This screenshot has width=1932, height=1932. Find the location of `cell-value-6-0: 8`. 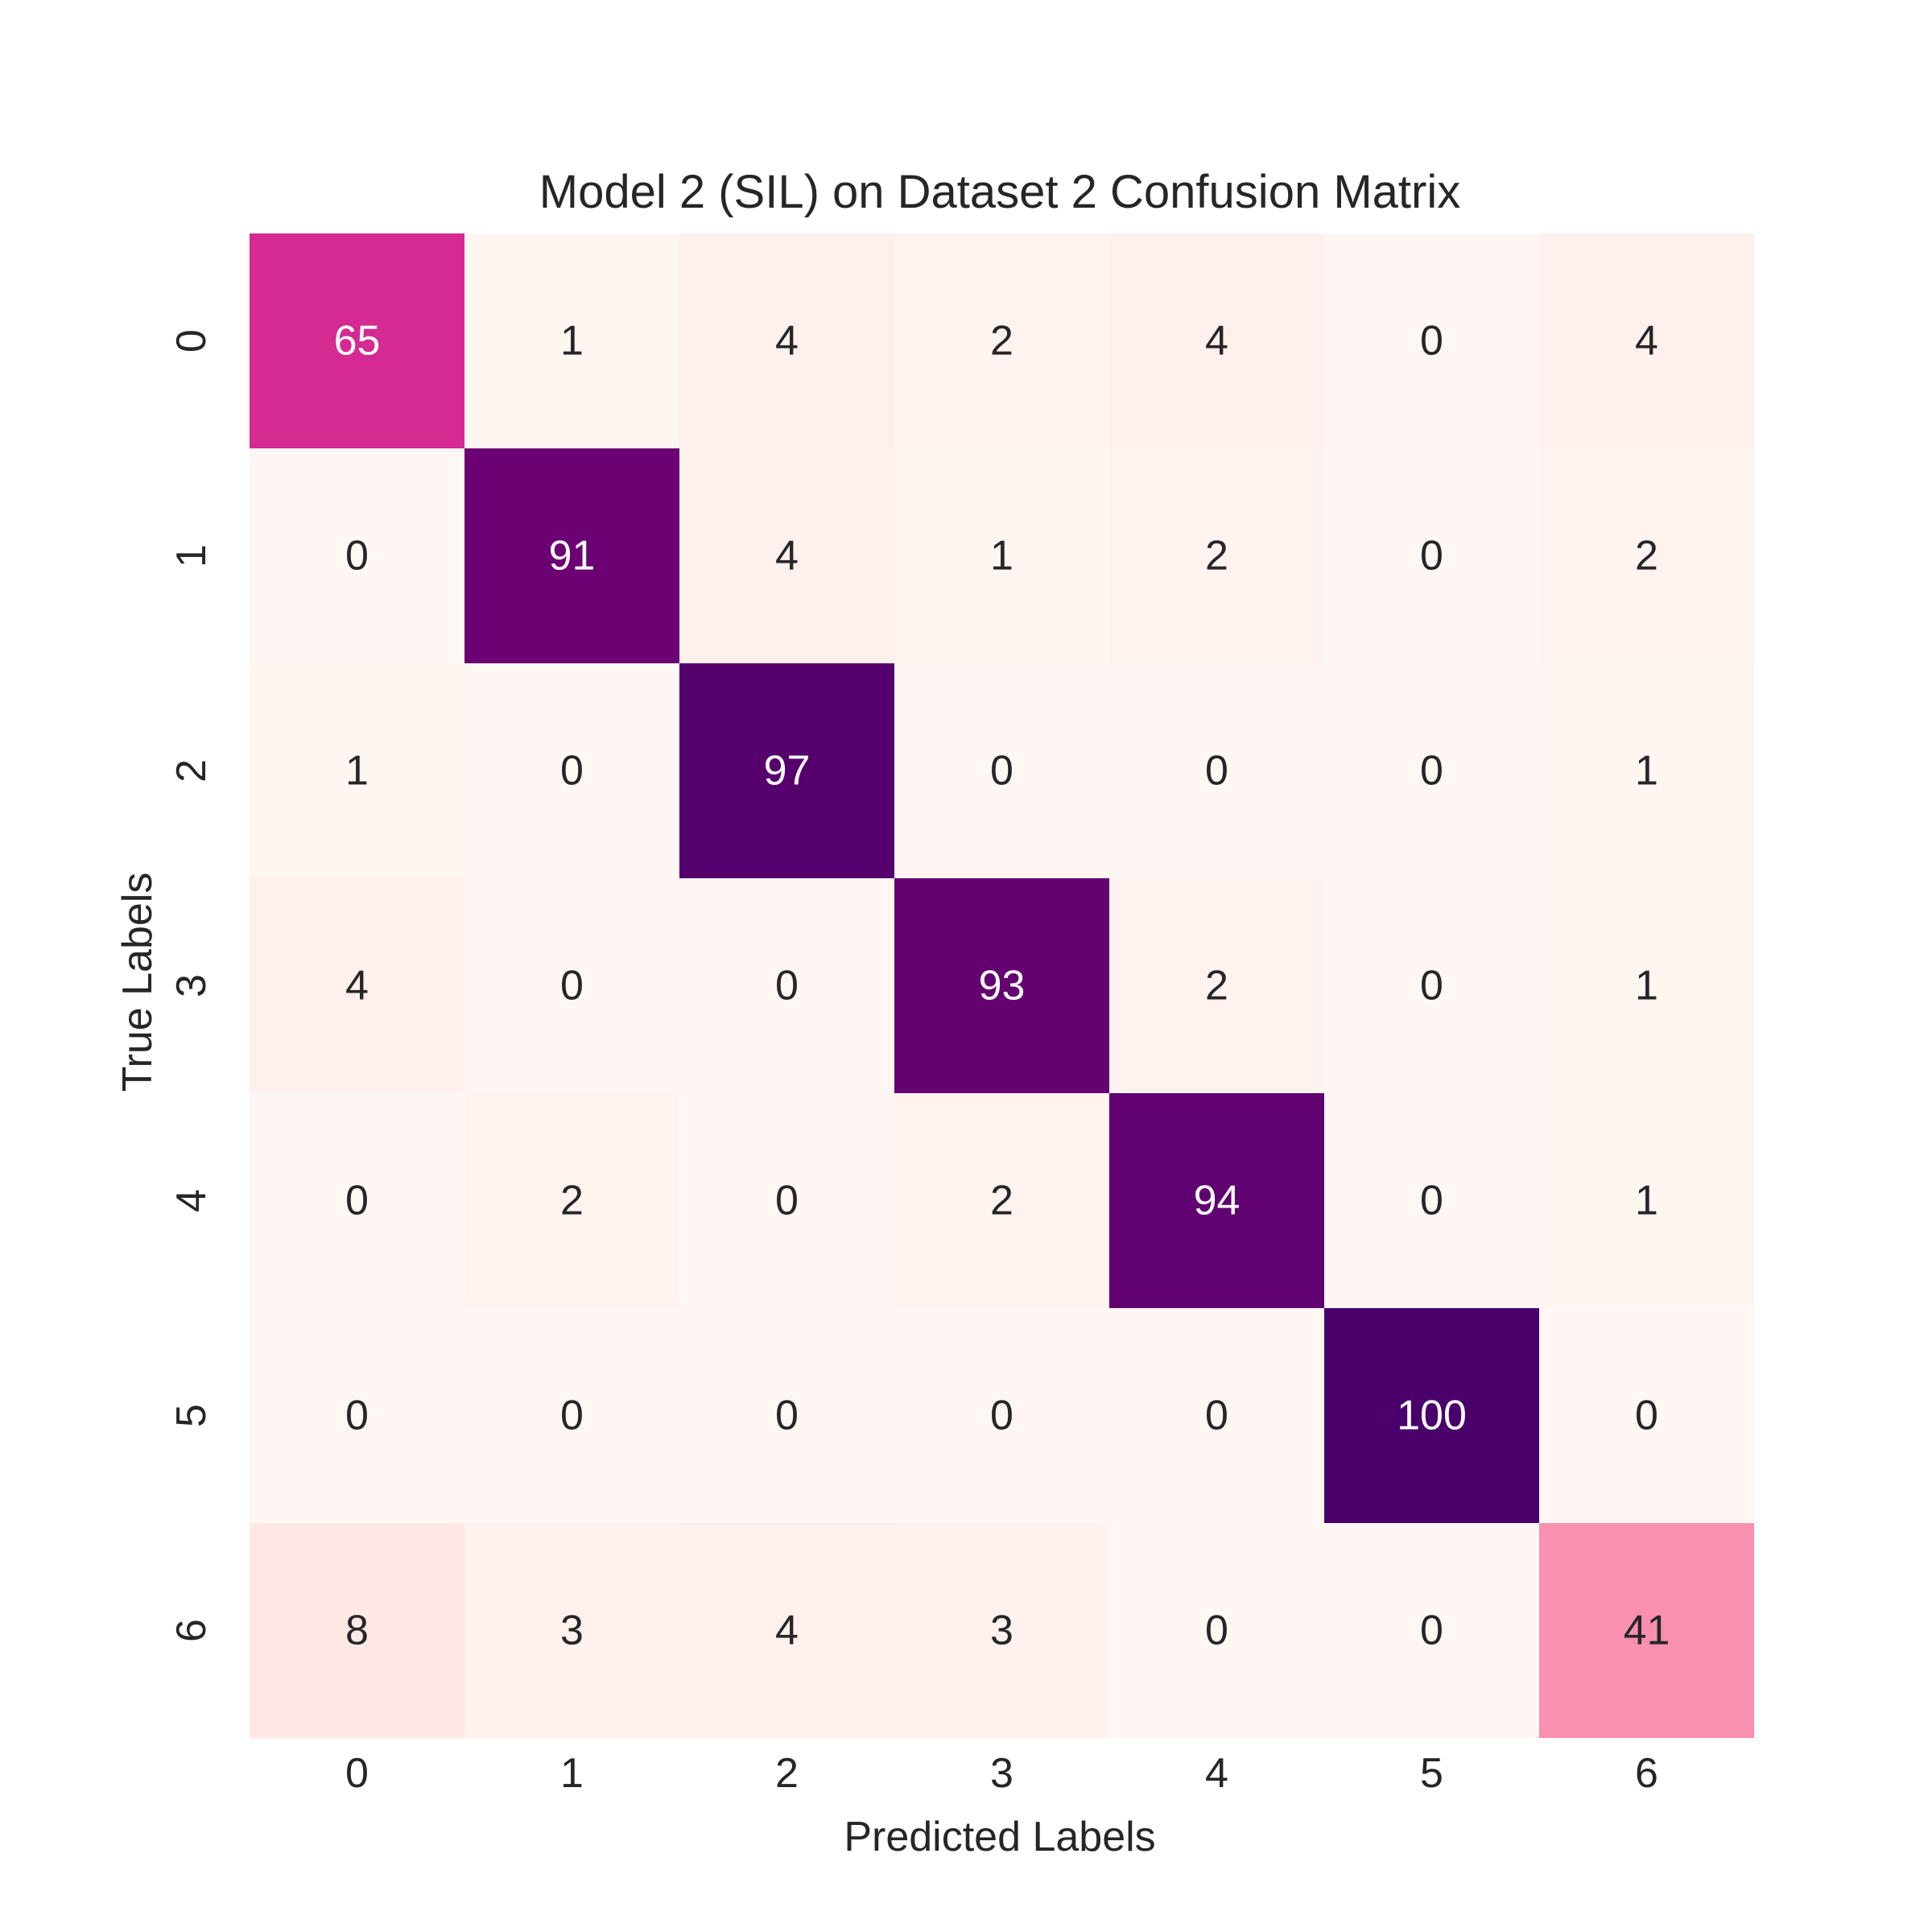

cell-value-6-0: 8 is located at coordinates (357, 1631).